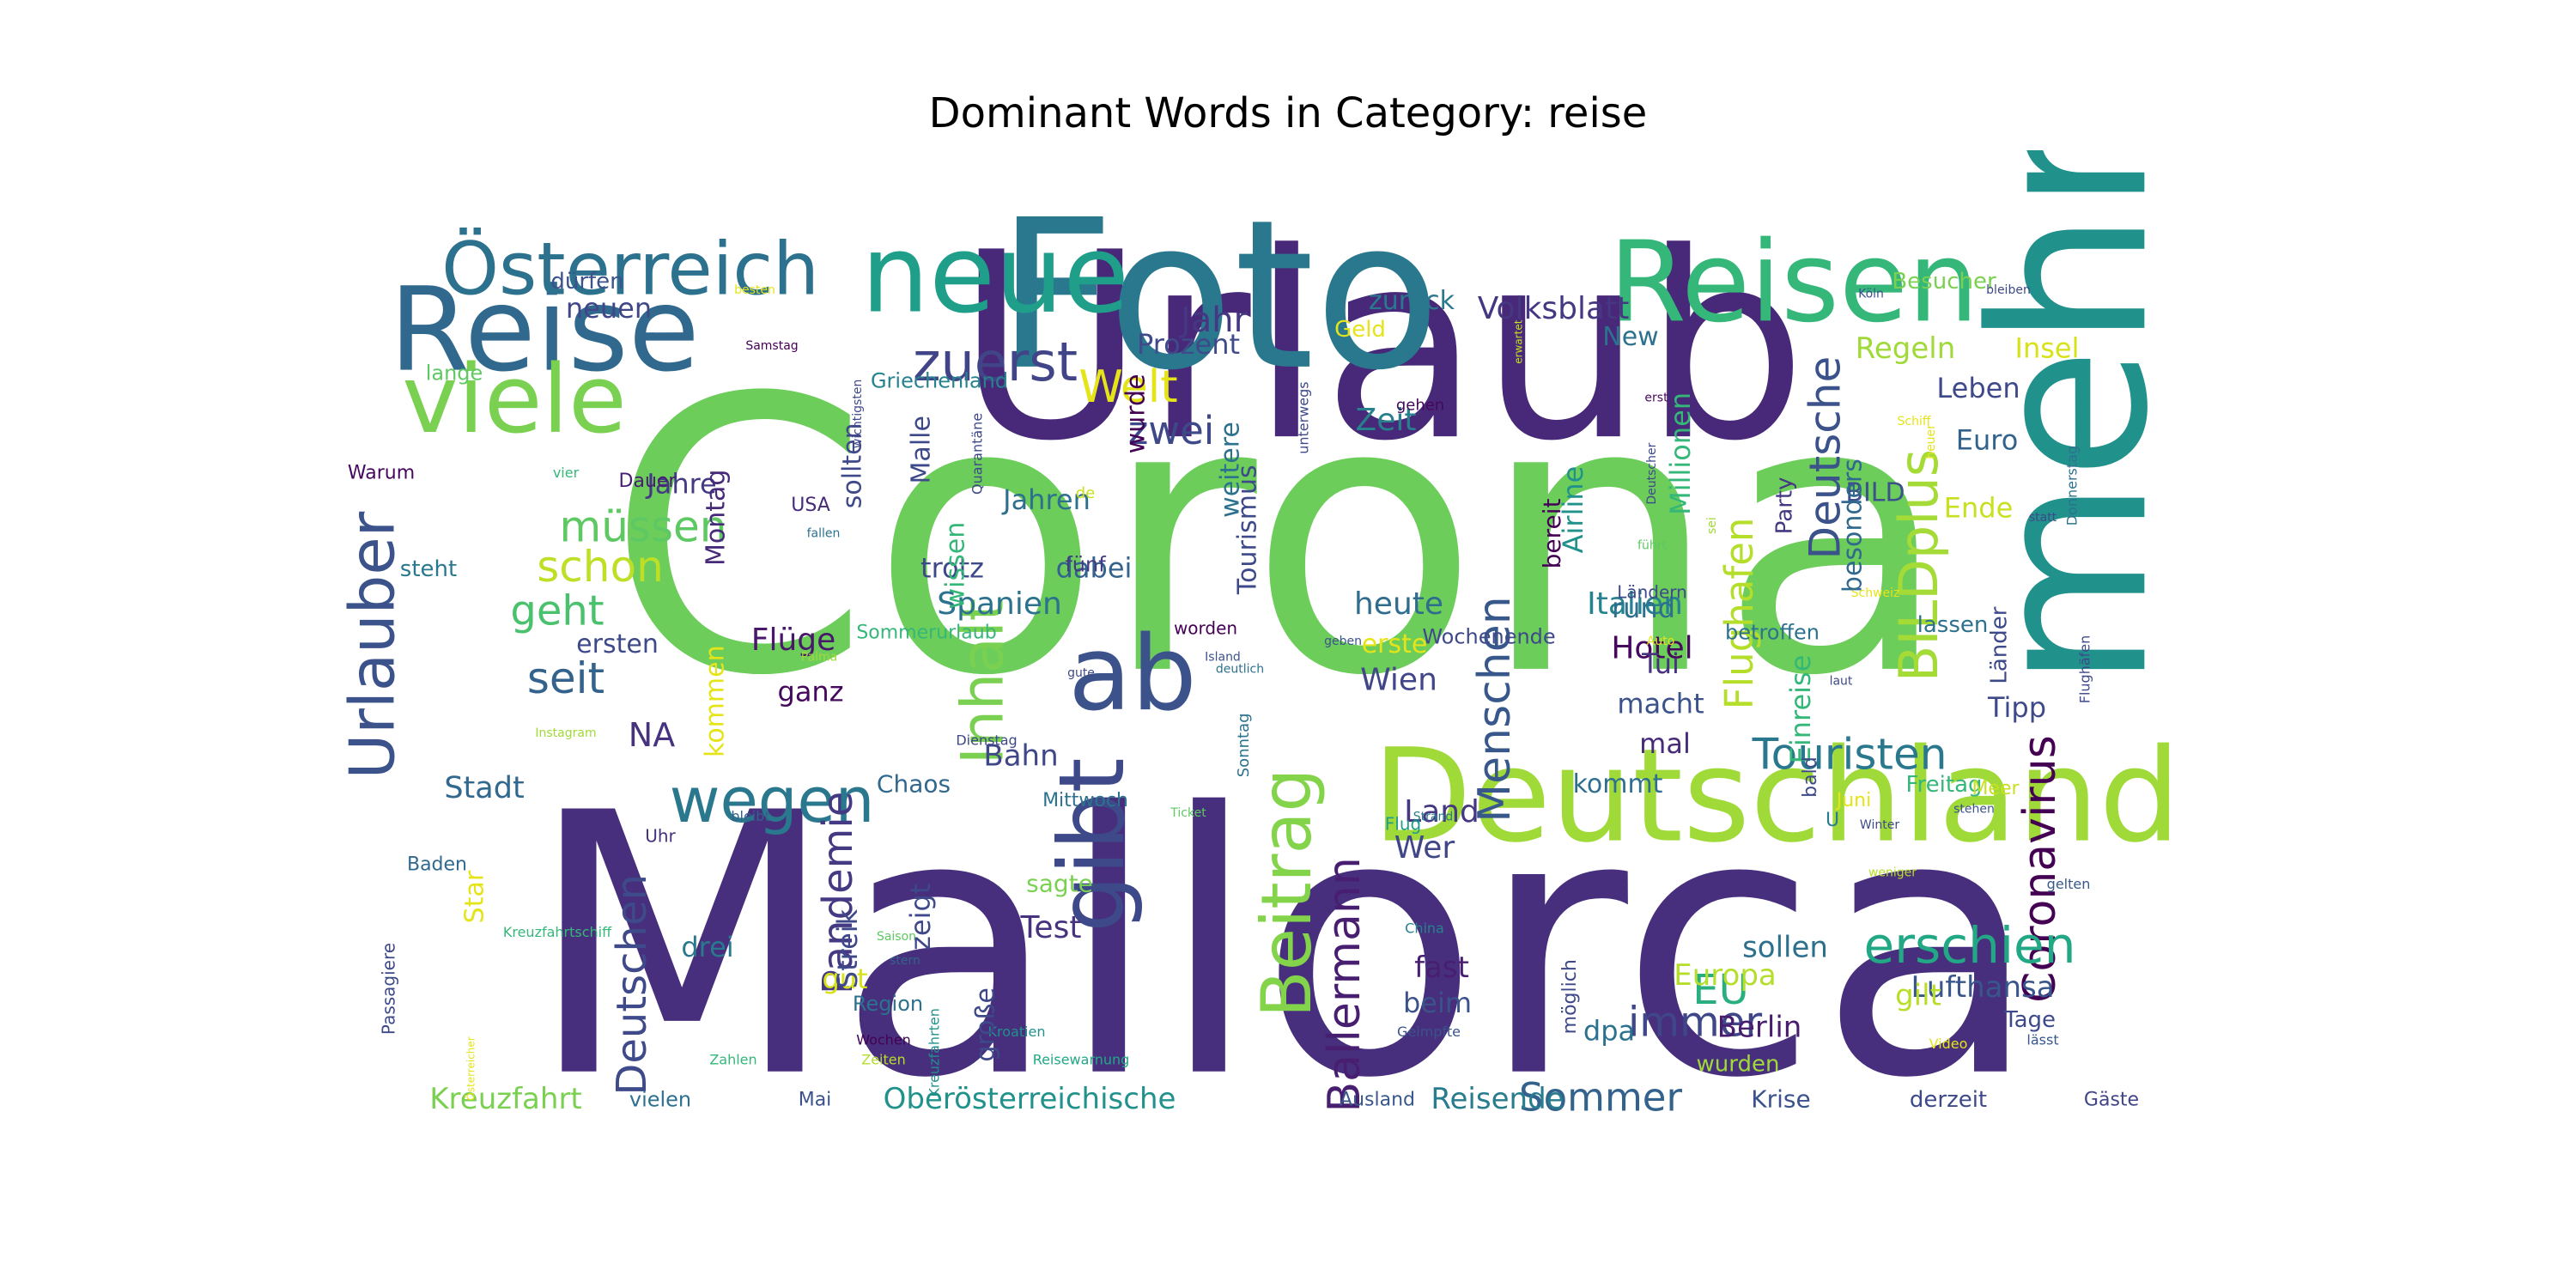 The height and width of the screenshot is (1288, 2576). What do you see at coordinates (566, 473) in the screenshot?
I see `word-vier: vier` at bounding box center [566, 473].